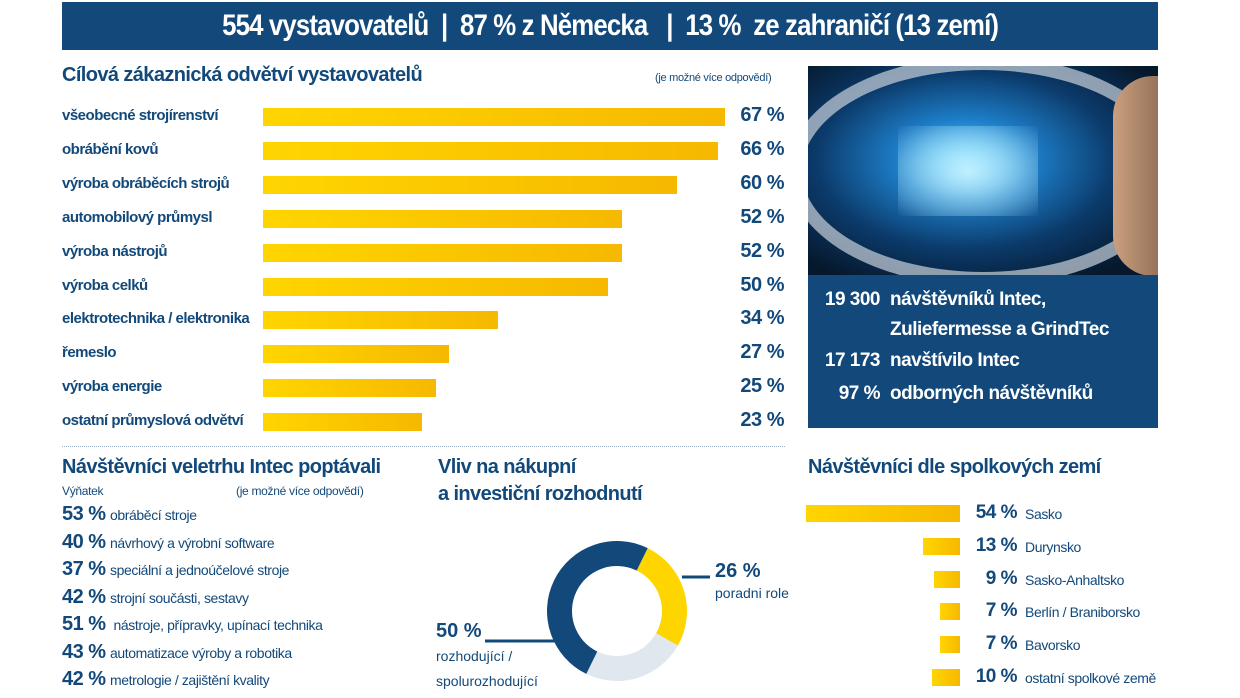  Describe the element at coordinates (110, 149) in the screenshot. I see `sector-label: obrábění kovů` at that location.